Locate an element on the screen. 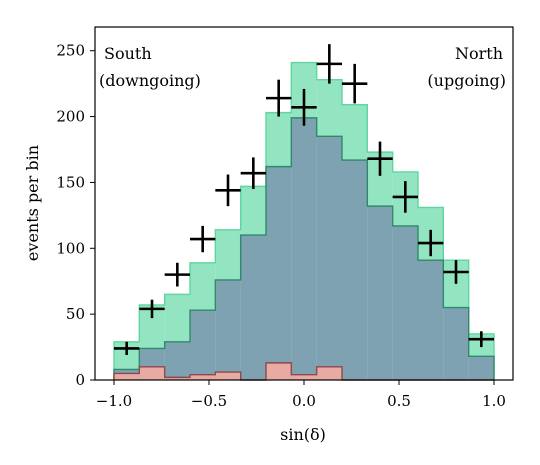  y-tick-label: 0 is located at coordinates (80, 380).